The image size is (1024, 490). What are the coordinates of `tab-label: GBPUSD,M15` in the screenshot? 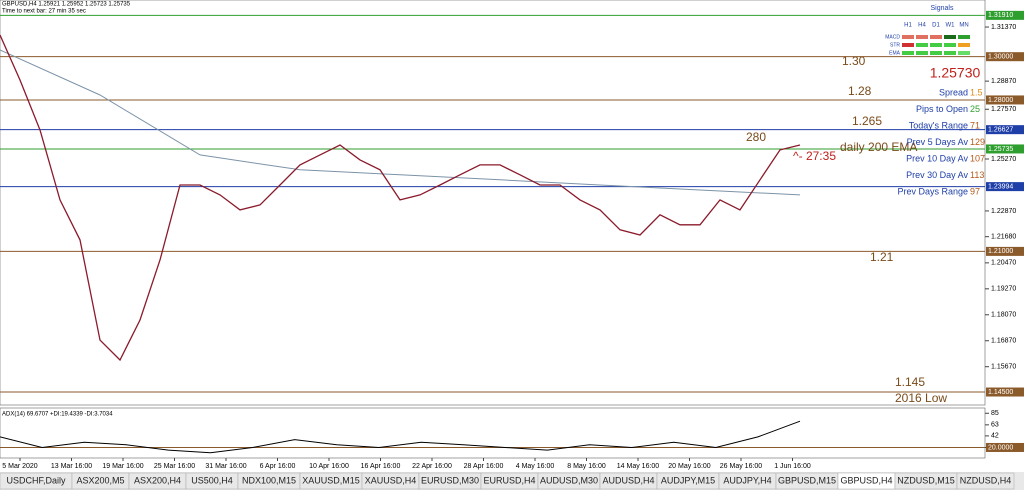 It's located at (807, 480).